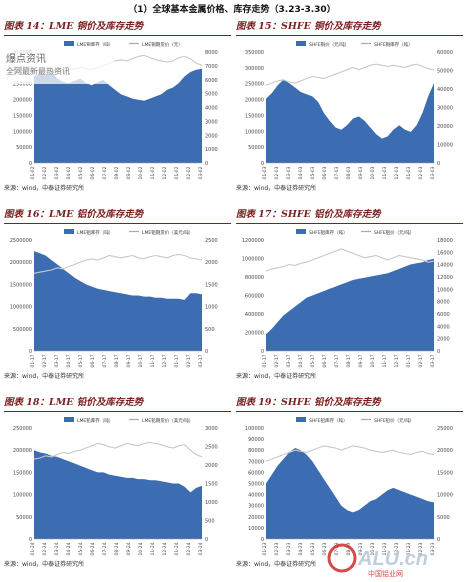 Image resolution: width=464 pixels, height=582 pixels. What do you see at coordinates (105, 548) in the screenshot?
I see `x-axis-tick: 07-24` at bounding box center [105, 548].